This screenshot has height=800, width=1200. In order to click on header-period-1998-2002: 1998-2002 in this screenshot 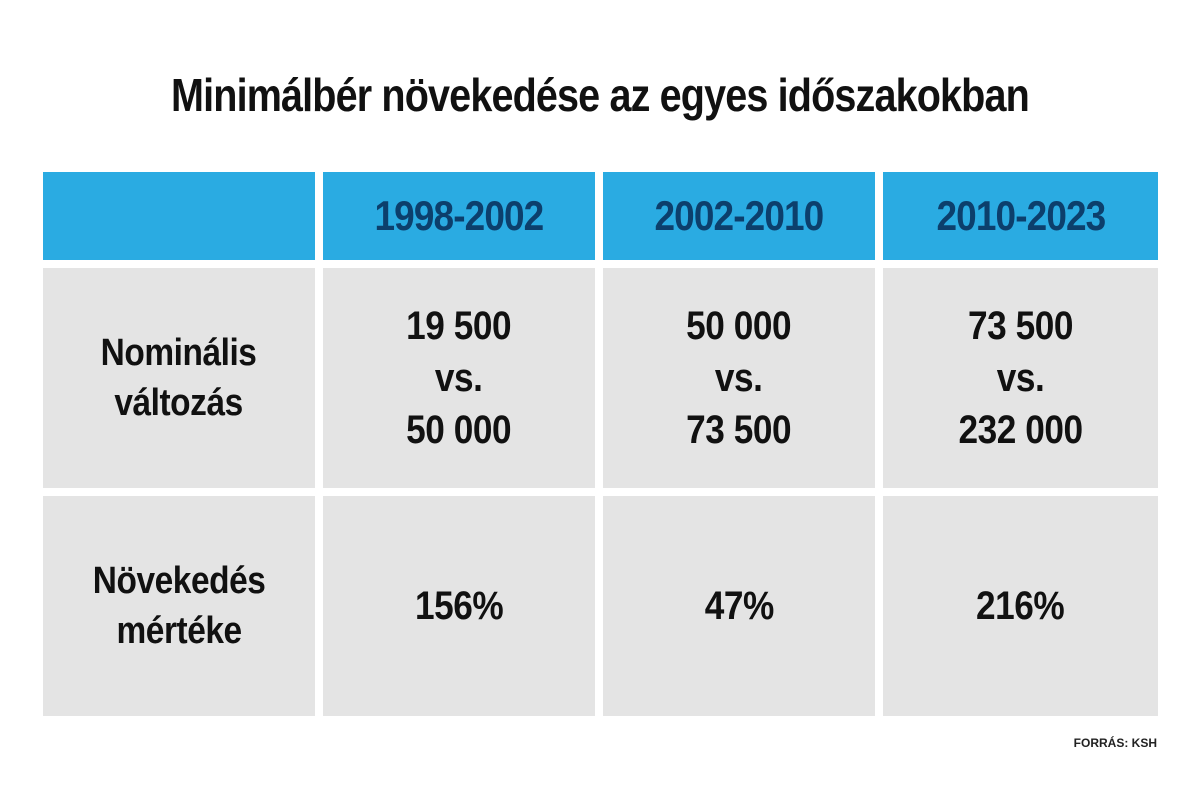, I will do `click(459, 216)`.